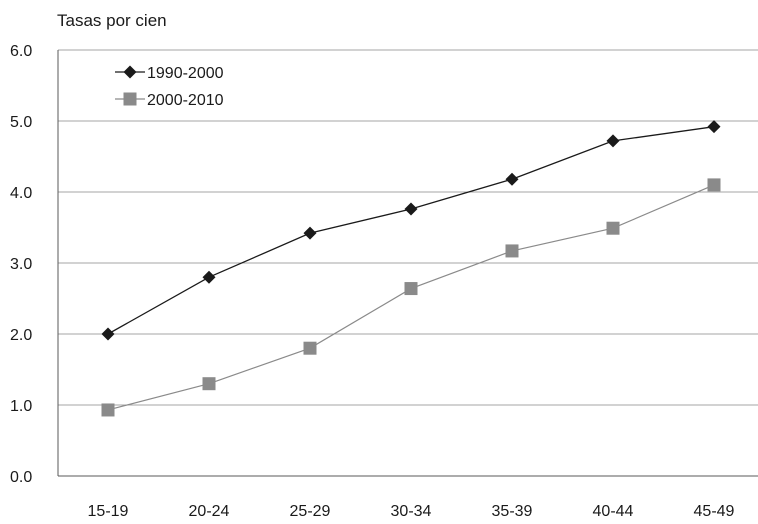 This screenshot has width=758, height=524. I want to click on x-tick-label: 20-24, so click(209, 511).